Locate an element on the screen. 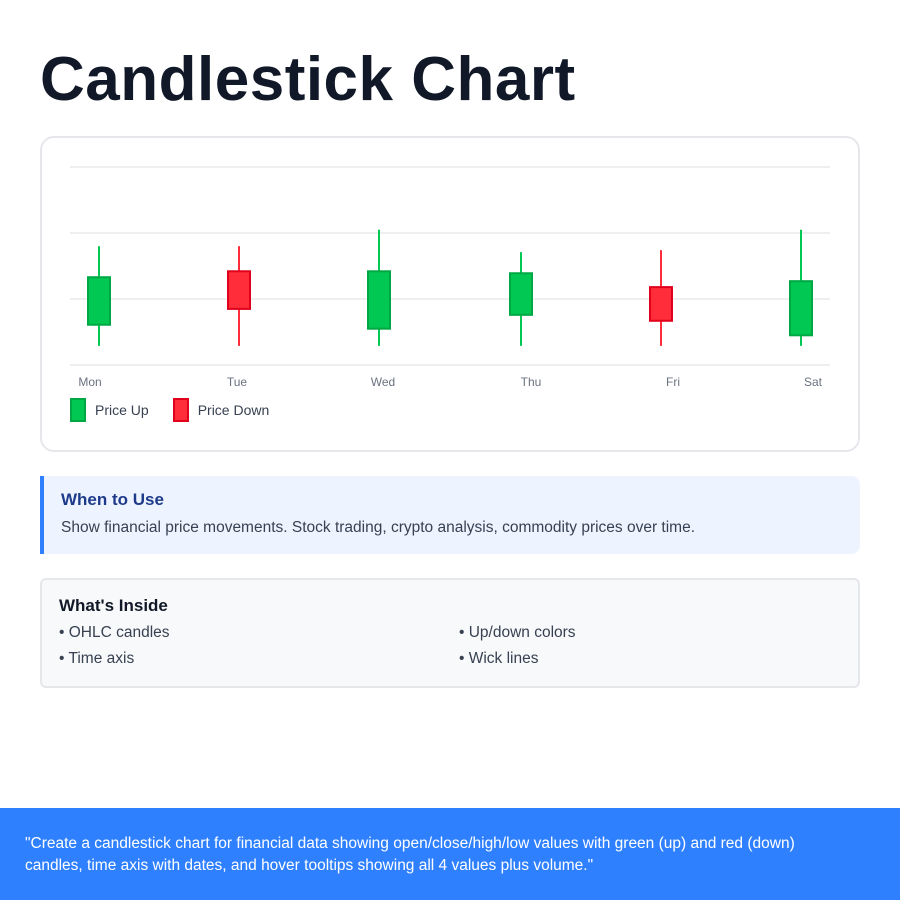 The width and height of the screenshot is (900, 900). candle-wed is located at coordinates (379, 300).